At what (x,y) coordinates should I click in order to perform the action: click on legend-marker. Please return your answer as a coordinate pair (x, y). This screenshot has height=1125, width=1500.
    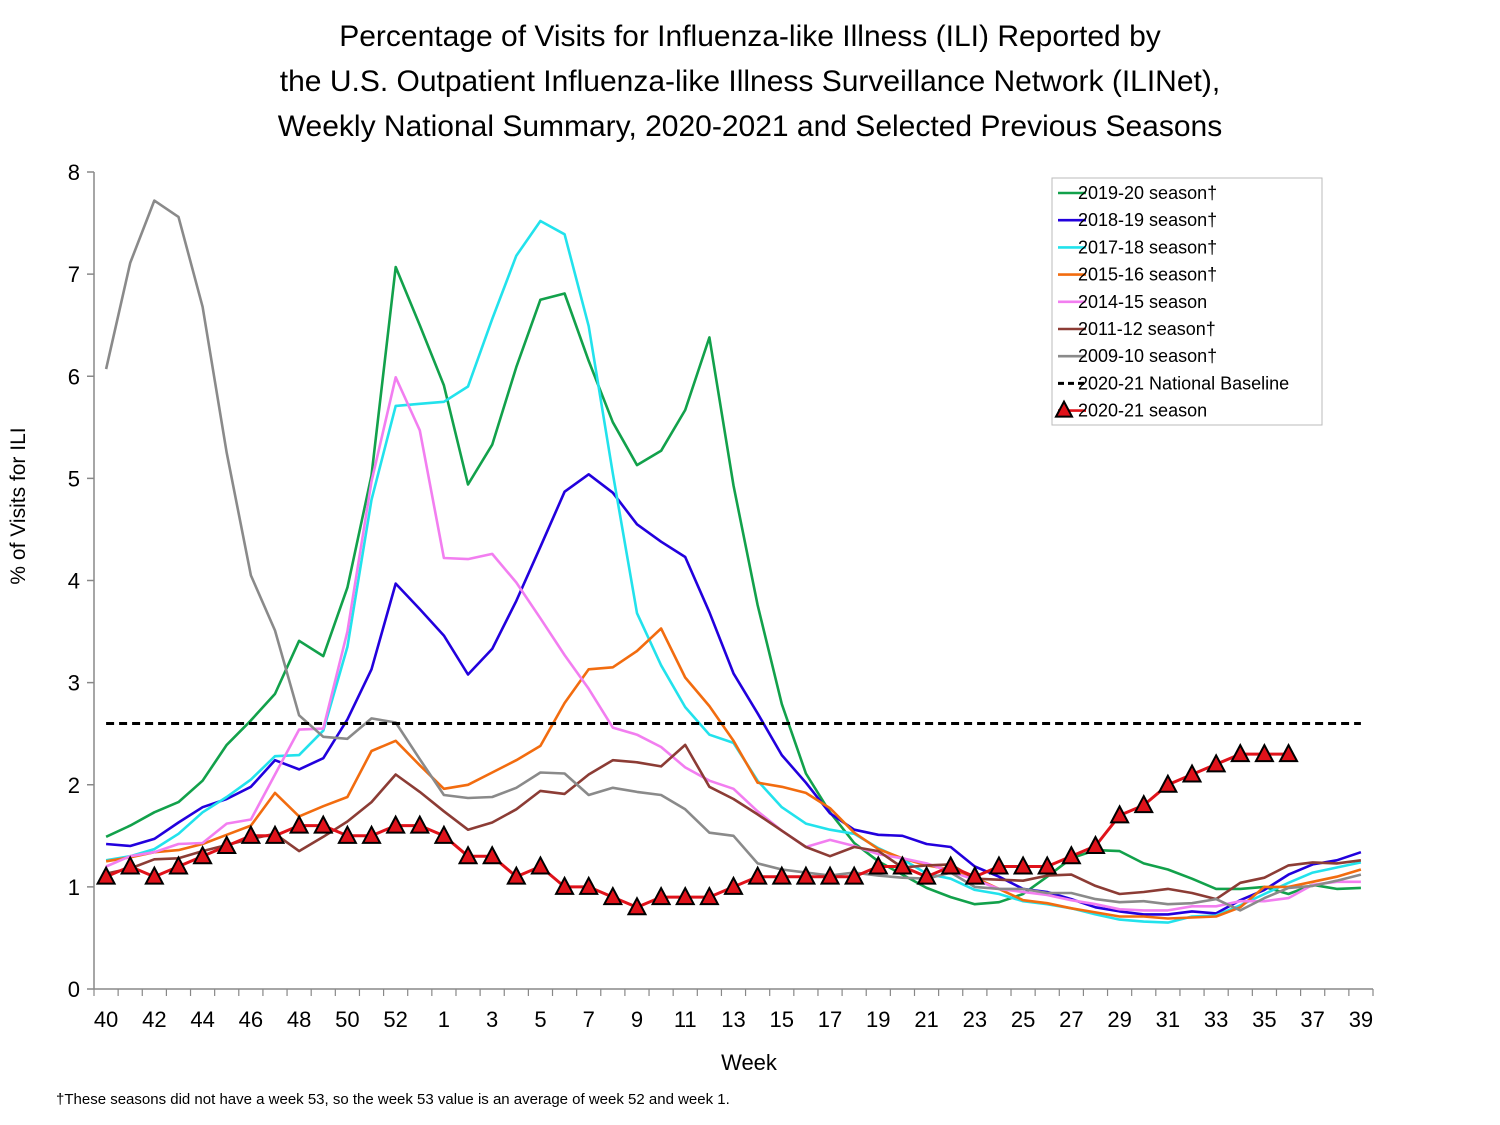
    Looking at the image, I should click on (1064, 408).